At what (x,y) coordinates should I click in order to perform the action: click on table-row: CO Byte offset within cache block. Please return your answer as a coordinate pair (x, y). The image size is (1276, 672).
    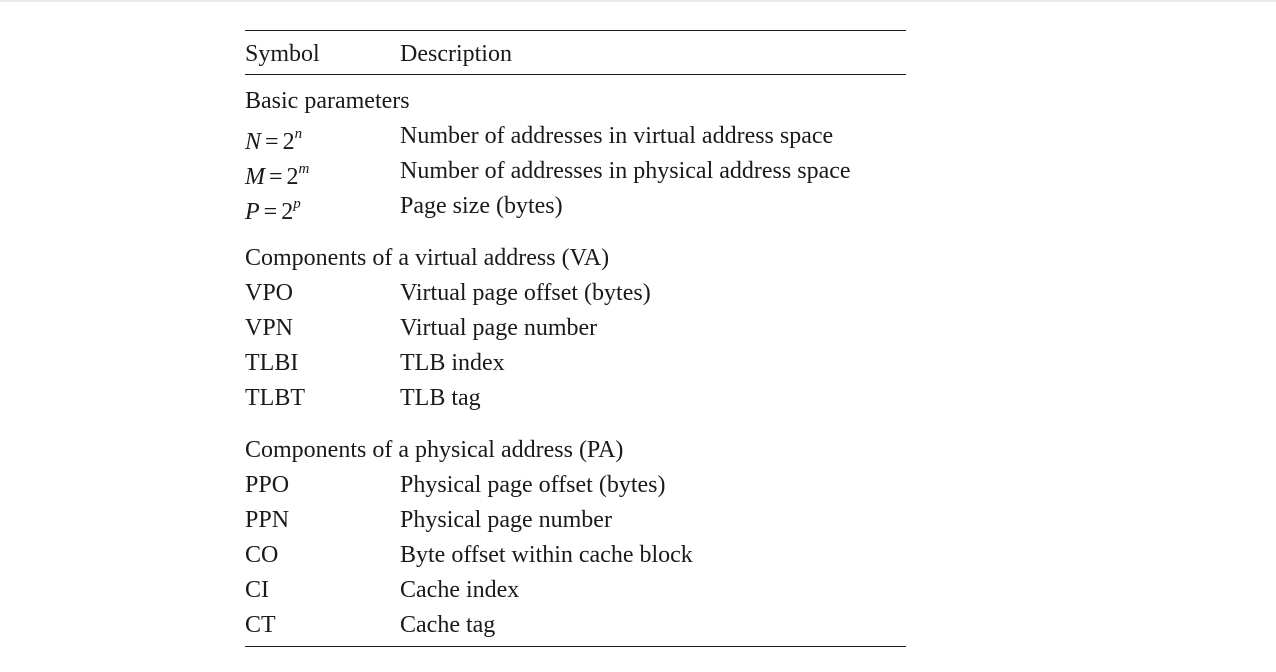
    Looking at the image, I should click on (575, 555).